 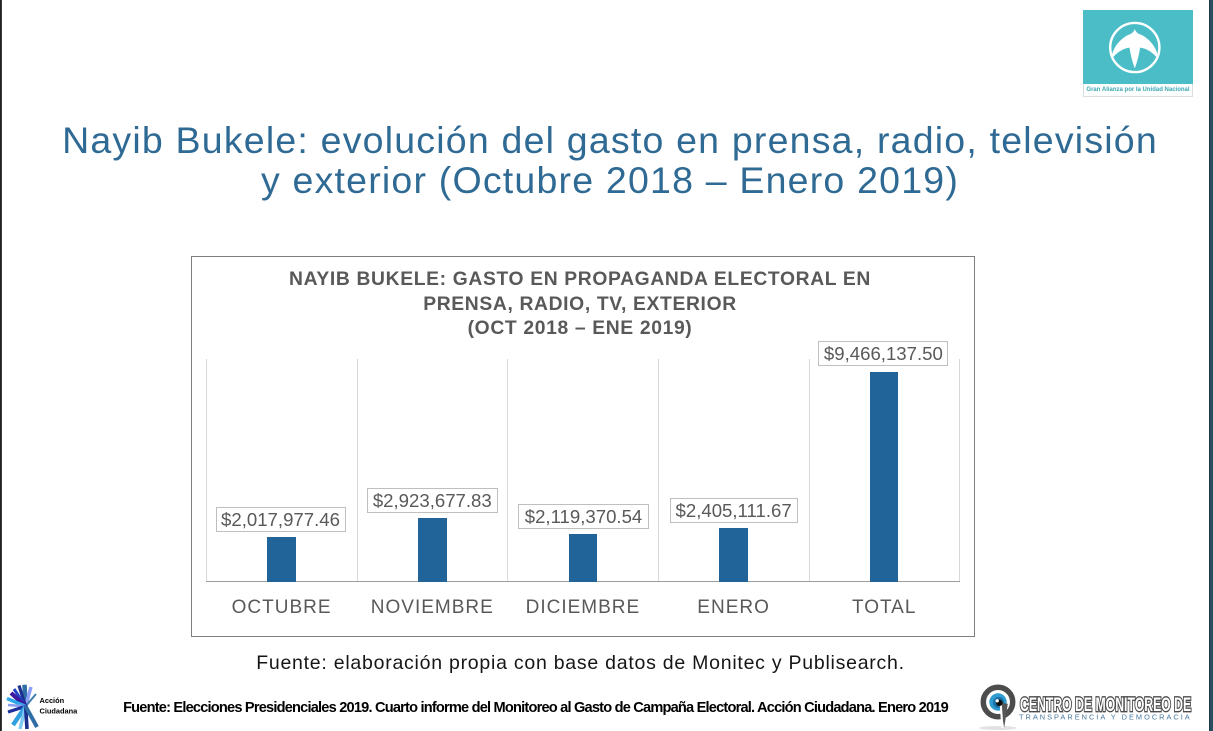 I want to click on svg-text: TRANSPARENCIA Y DEMOCRACIA, so click(x=1105, y=716).